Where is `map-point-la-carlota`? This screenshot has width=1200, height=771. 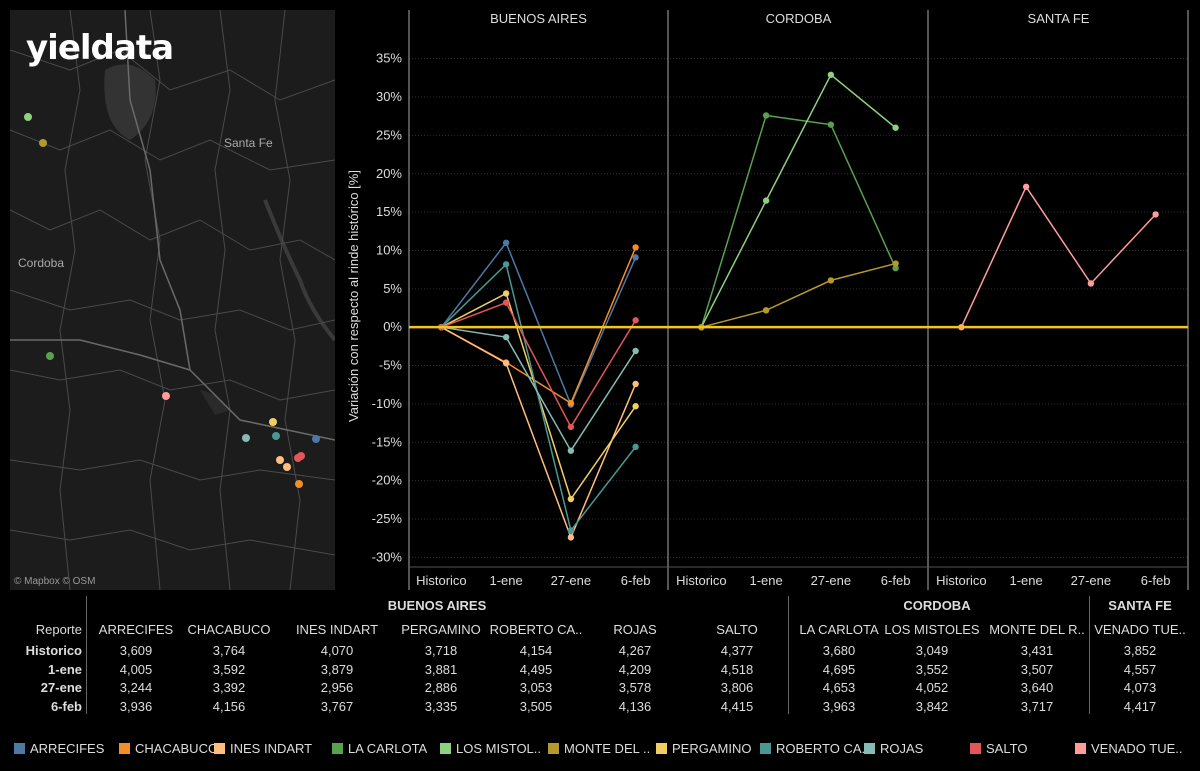 map-point-la-carlota is located at coordinates (50, 356).